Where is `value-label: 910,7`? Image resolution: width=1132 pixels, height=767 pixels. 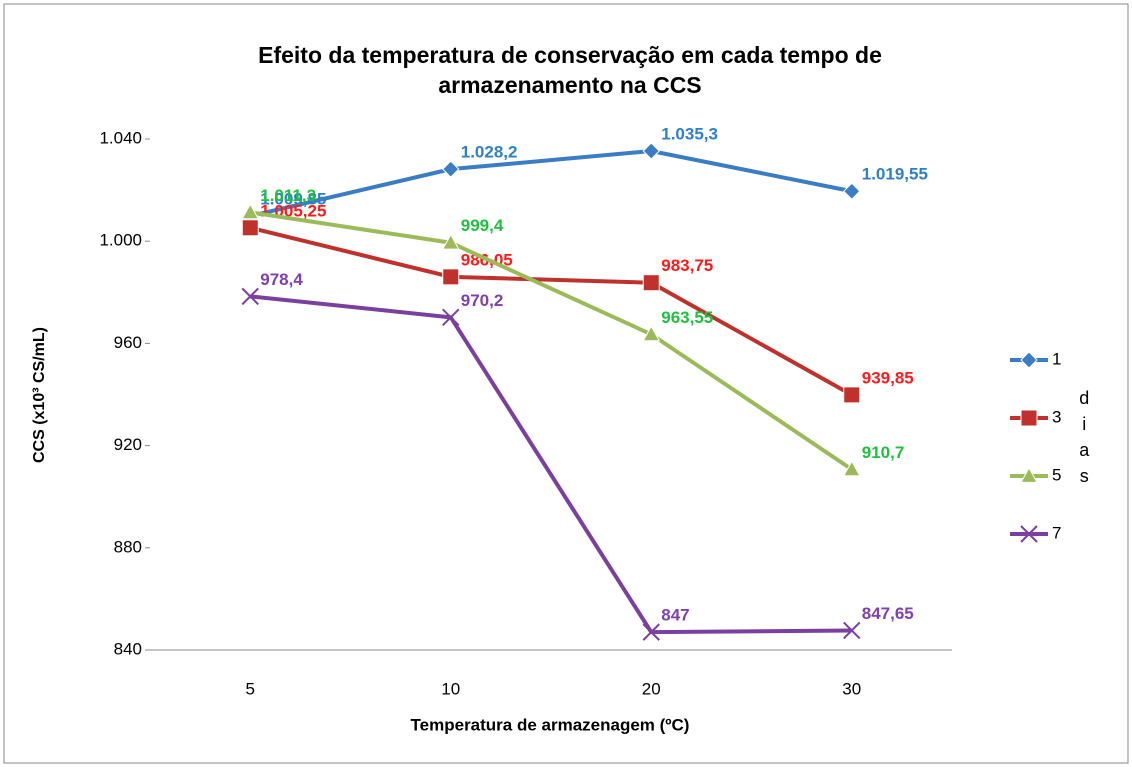
value-label: 910,7 is located at coordinates (883, 452).